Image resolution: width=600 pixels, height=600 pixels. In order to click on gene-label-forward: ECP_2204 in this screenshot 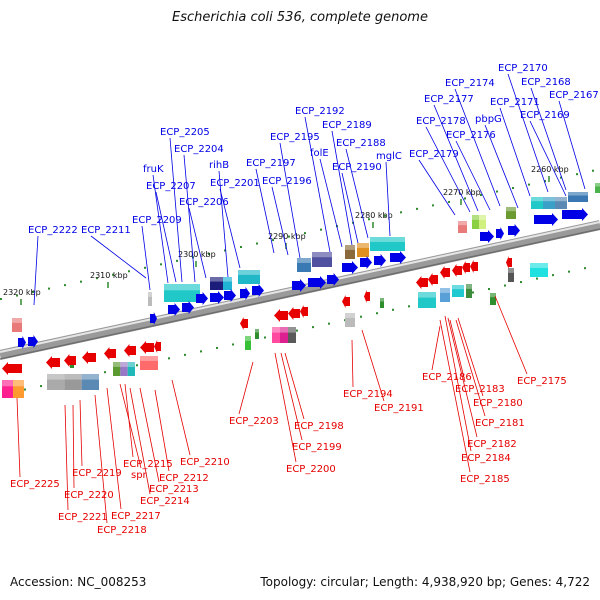, I will do `click(199, 149)`.